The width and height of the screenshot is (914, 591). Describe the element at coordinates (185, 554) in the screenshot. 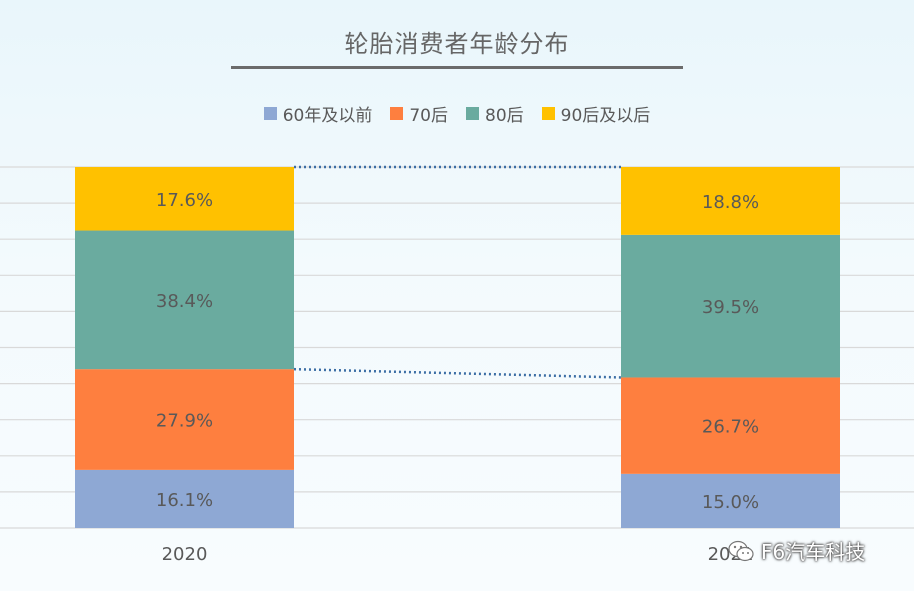

I see `x-tick-label: 2020` at that location.